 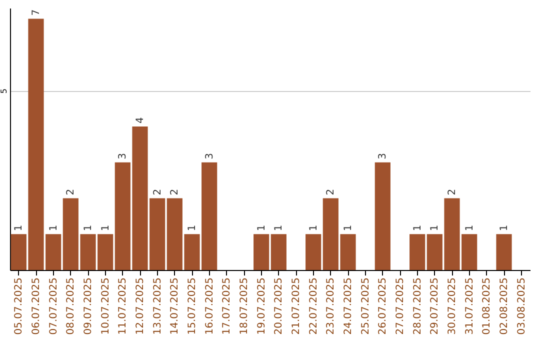 I want to click on x-tick-label: 25.07.2025, so click(x=366, y=306).